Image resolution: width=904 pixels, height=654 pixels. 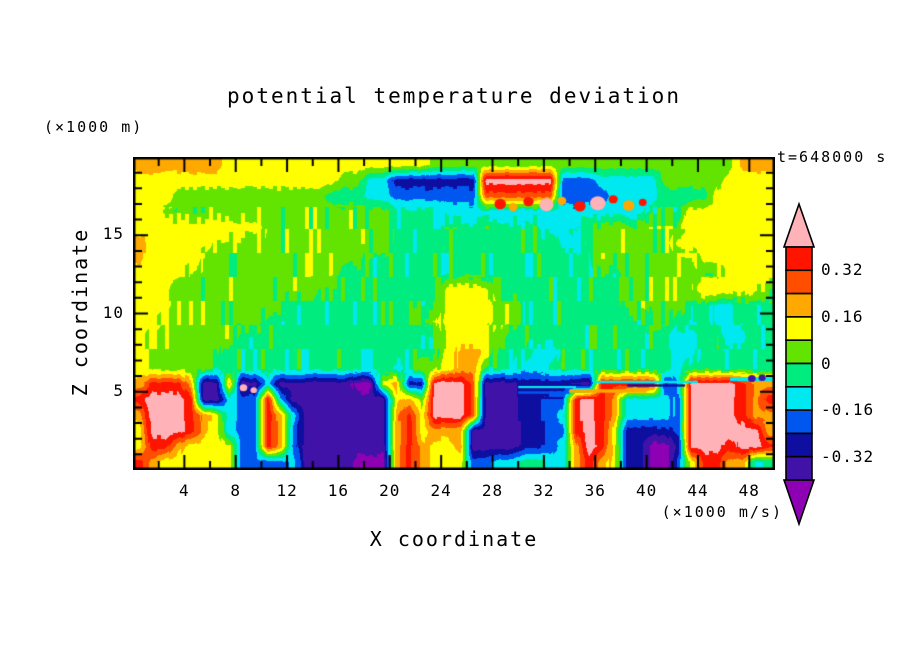 What do you see at coordinates (94, 127) in the screenshot?
I see `y-axis-unit: (×1000 m)` at bounding box center [94, 127].